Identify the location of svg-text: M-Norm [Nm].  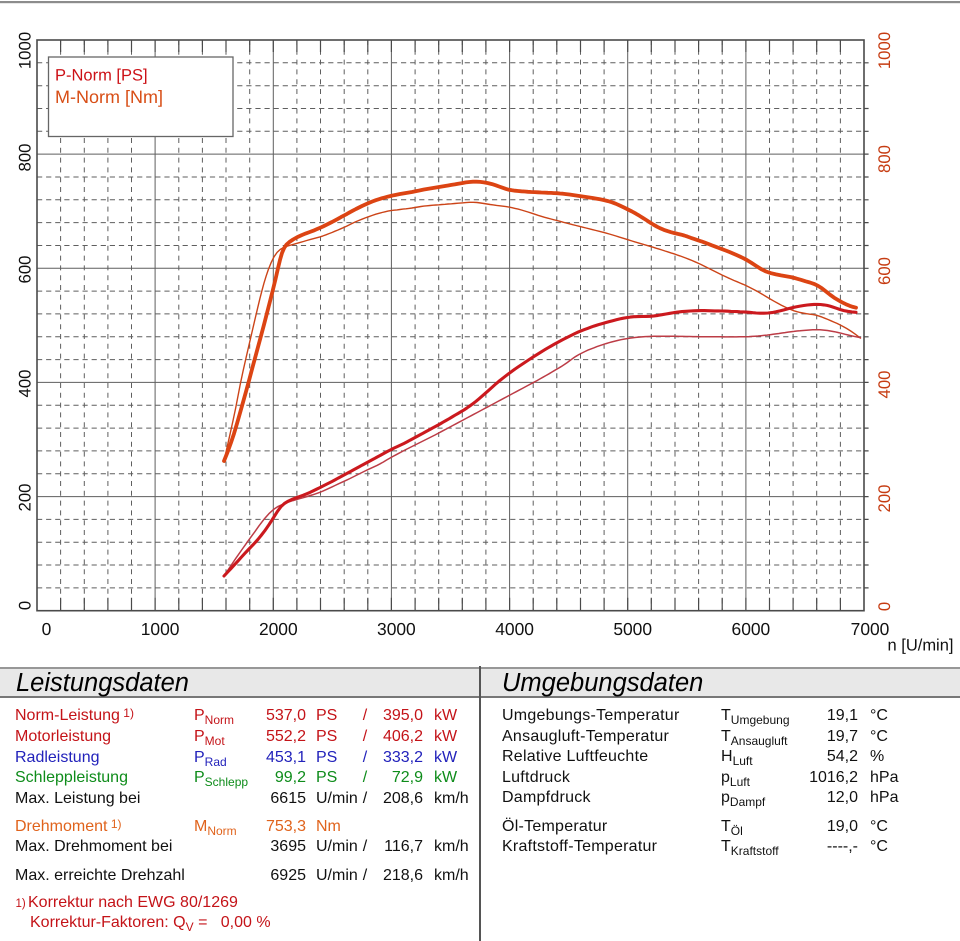
(109, 97).